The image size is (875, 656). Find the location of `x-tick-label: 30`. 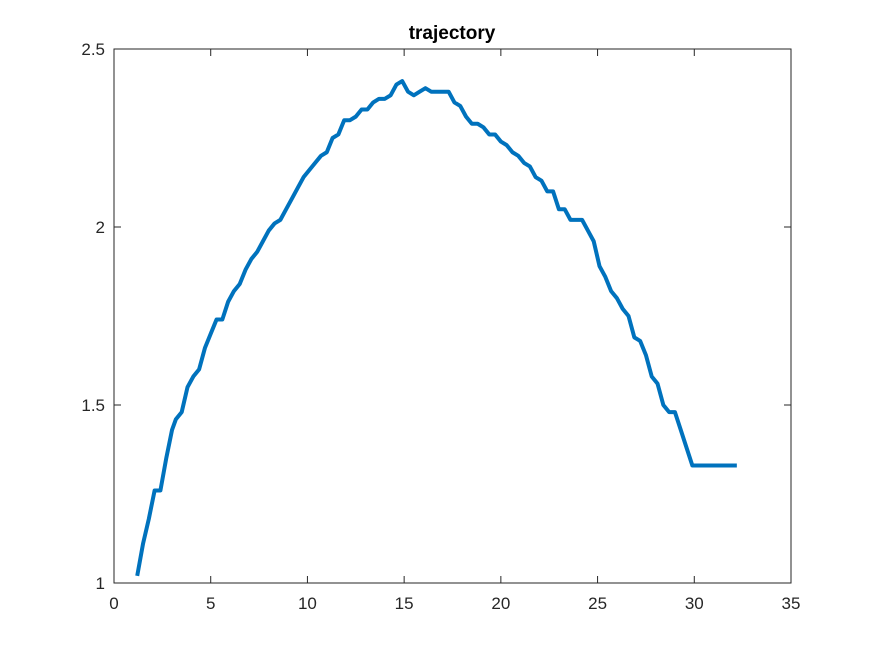

x-tick-label: 30 is located at coordinates (694, 603).